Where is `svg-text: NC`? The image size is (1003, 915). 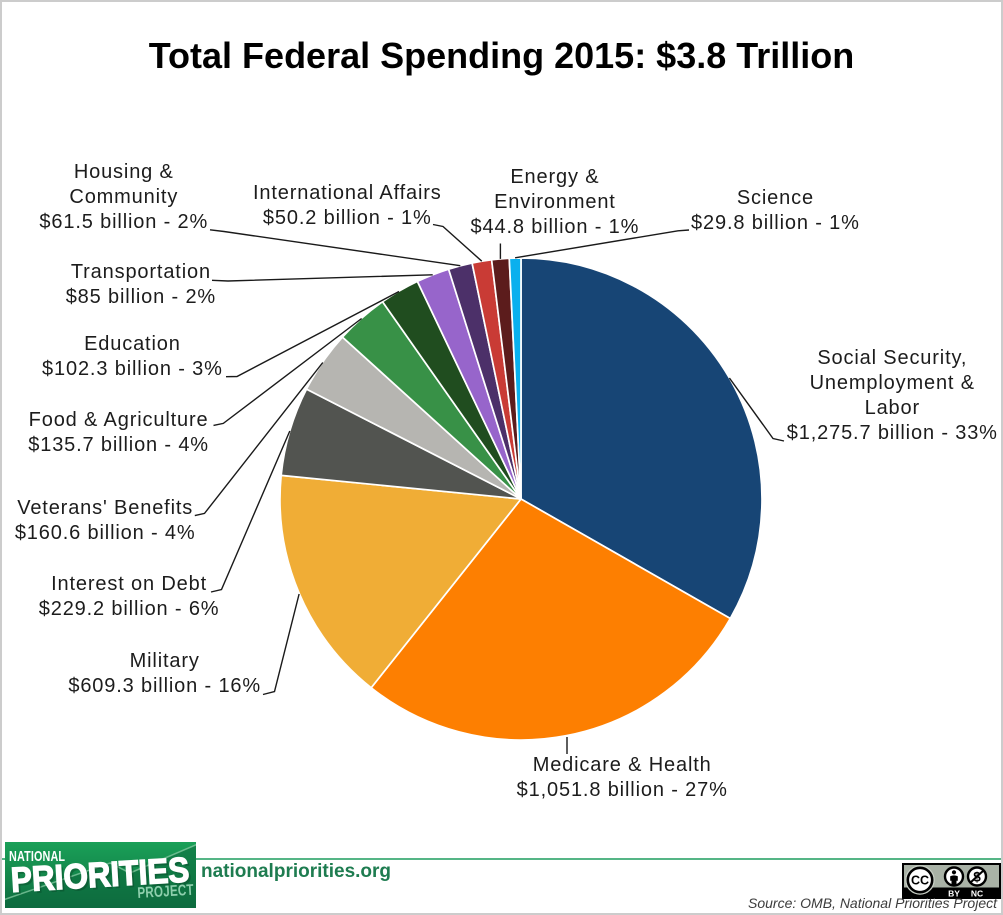
svg-text: NC is located at coordinates (977, 893).